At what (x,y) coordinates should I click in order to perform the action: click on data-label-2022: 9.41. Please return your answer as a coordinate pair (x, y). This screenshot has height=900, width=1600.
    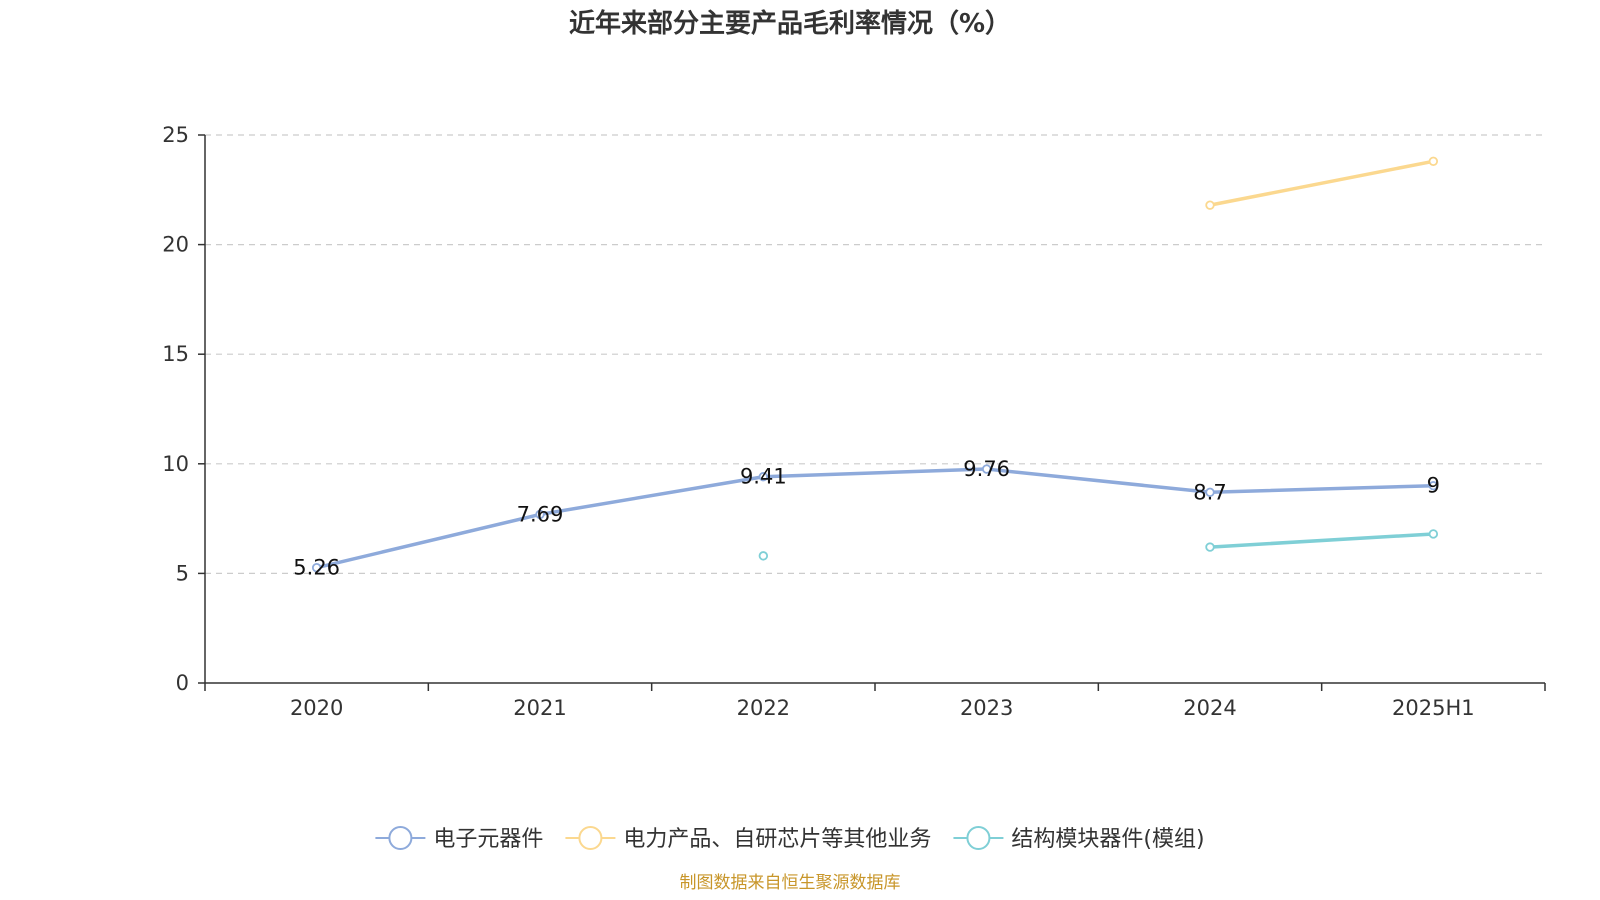
    Looking at the image, I should click on (763, 477).